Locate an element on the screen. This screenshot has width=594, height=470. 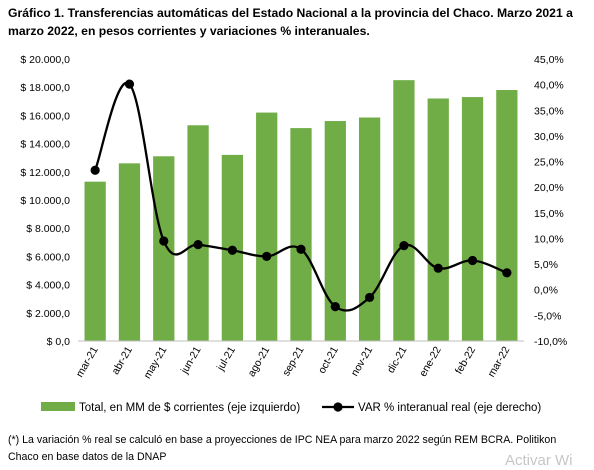
y-right-tick-label: 35,0% is located at coordinates (549, 111).